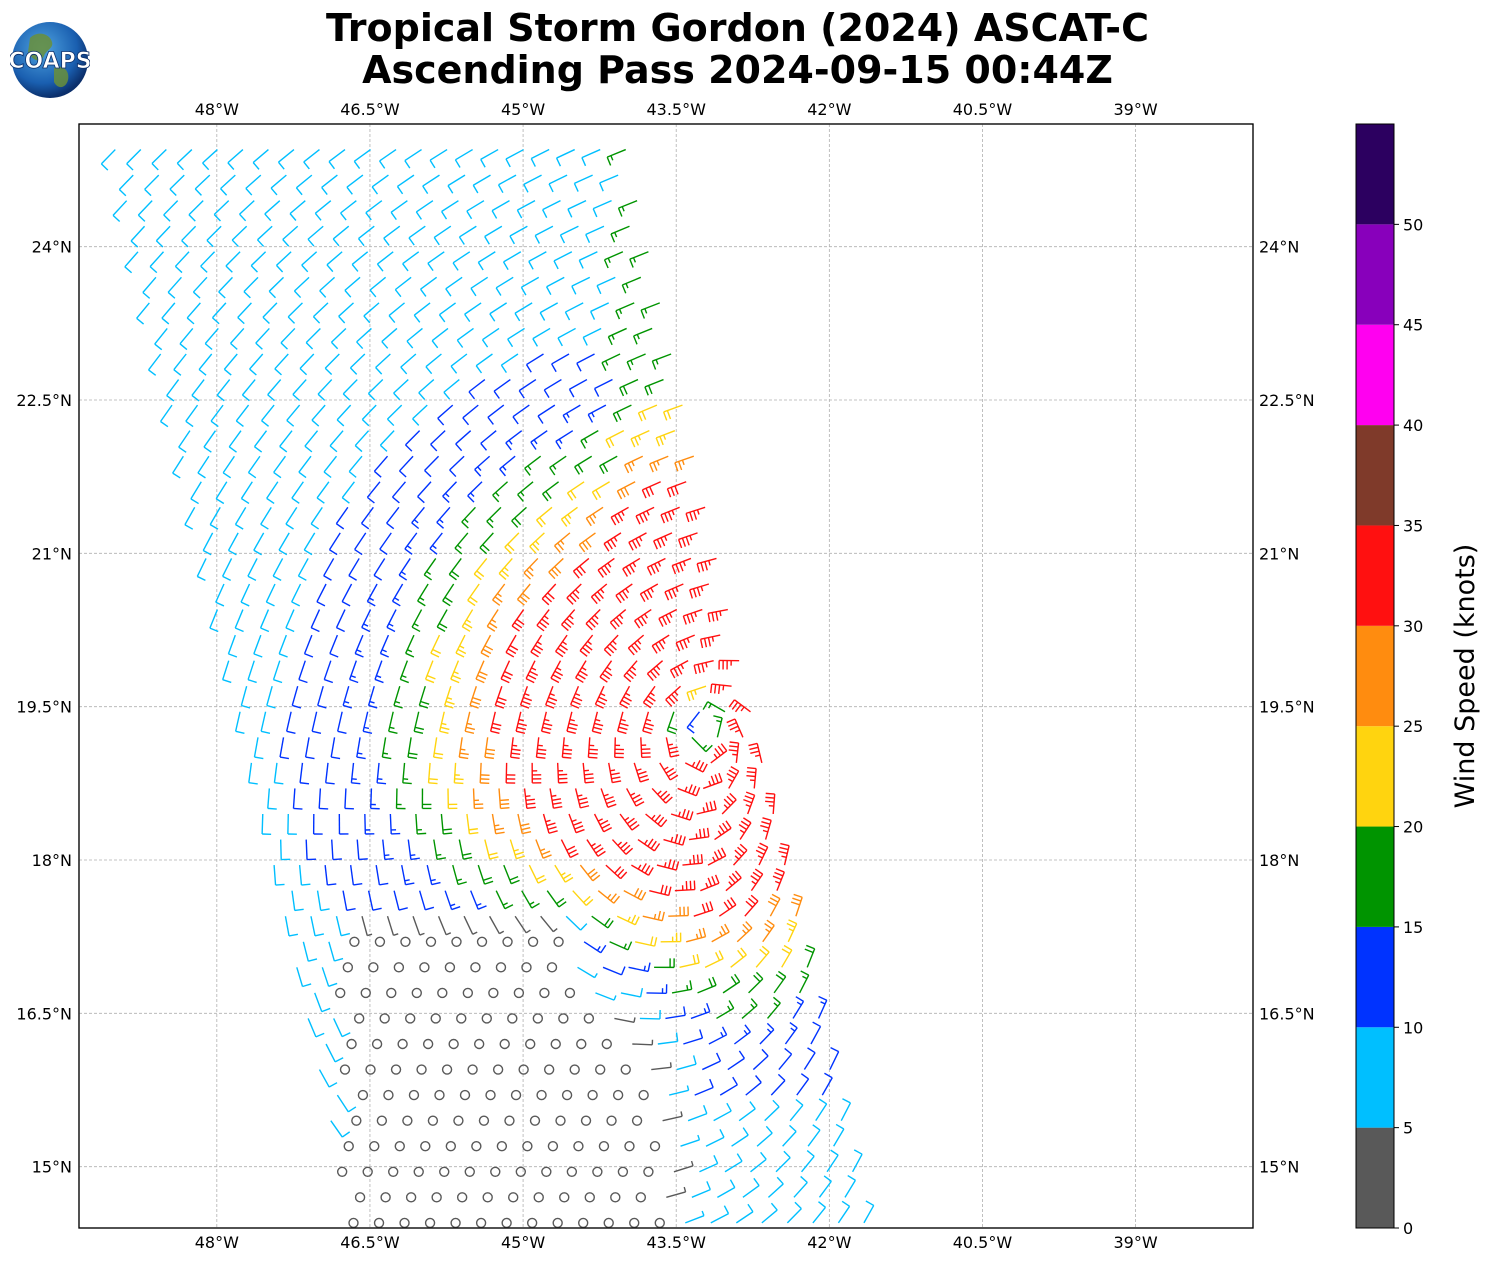 The image size is (1493, 1264). Describe the element at coordinates (737, 70) in the screenshot. I see `map-title-line-2: Ascending Pass 2024-09-15 00:44Z` at that location.